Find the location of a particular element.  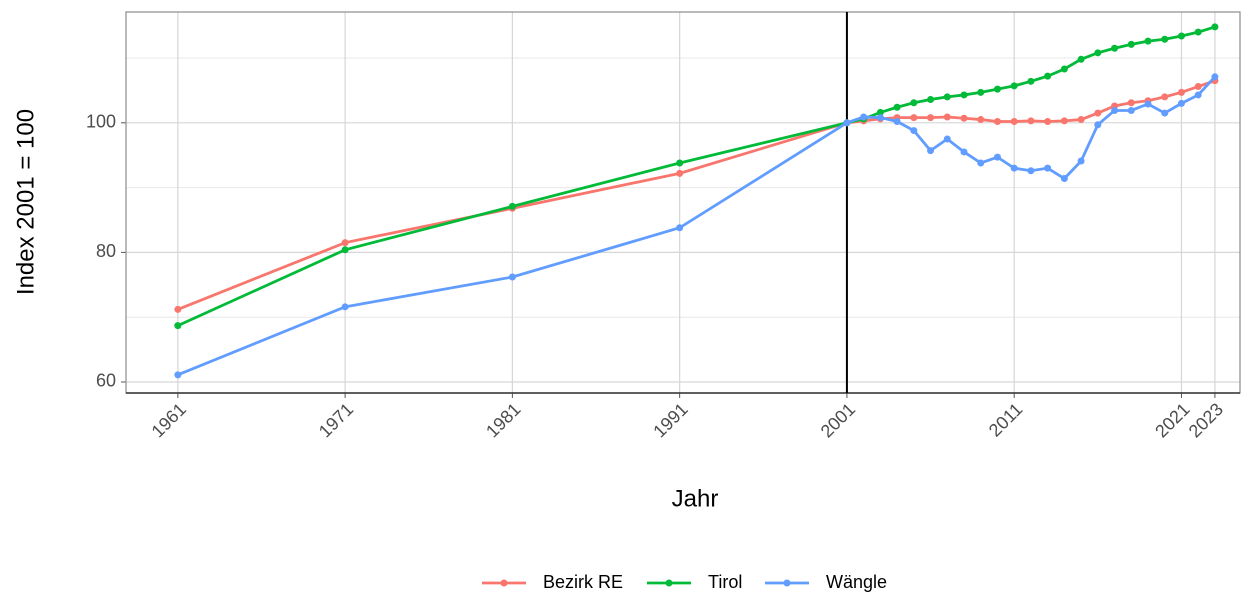

x-tick-label: 1971 is located at coordinates (336, 420).